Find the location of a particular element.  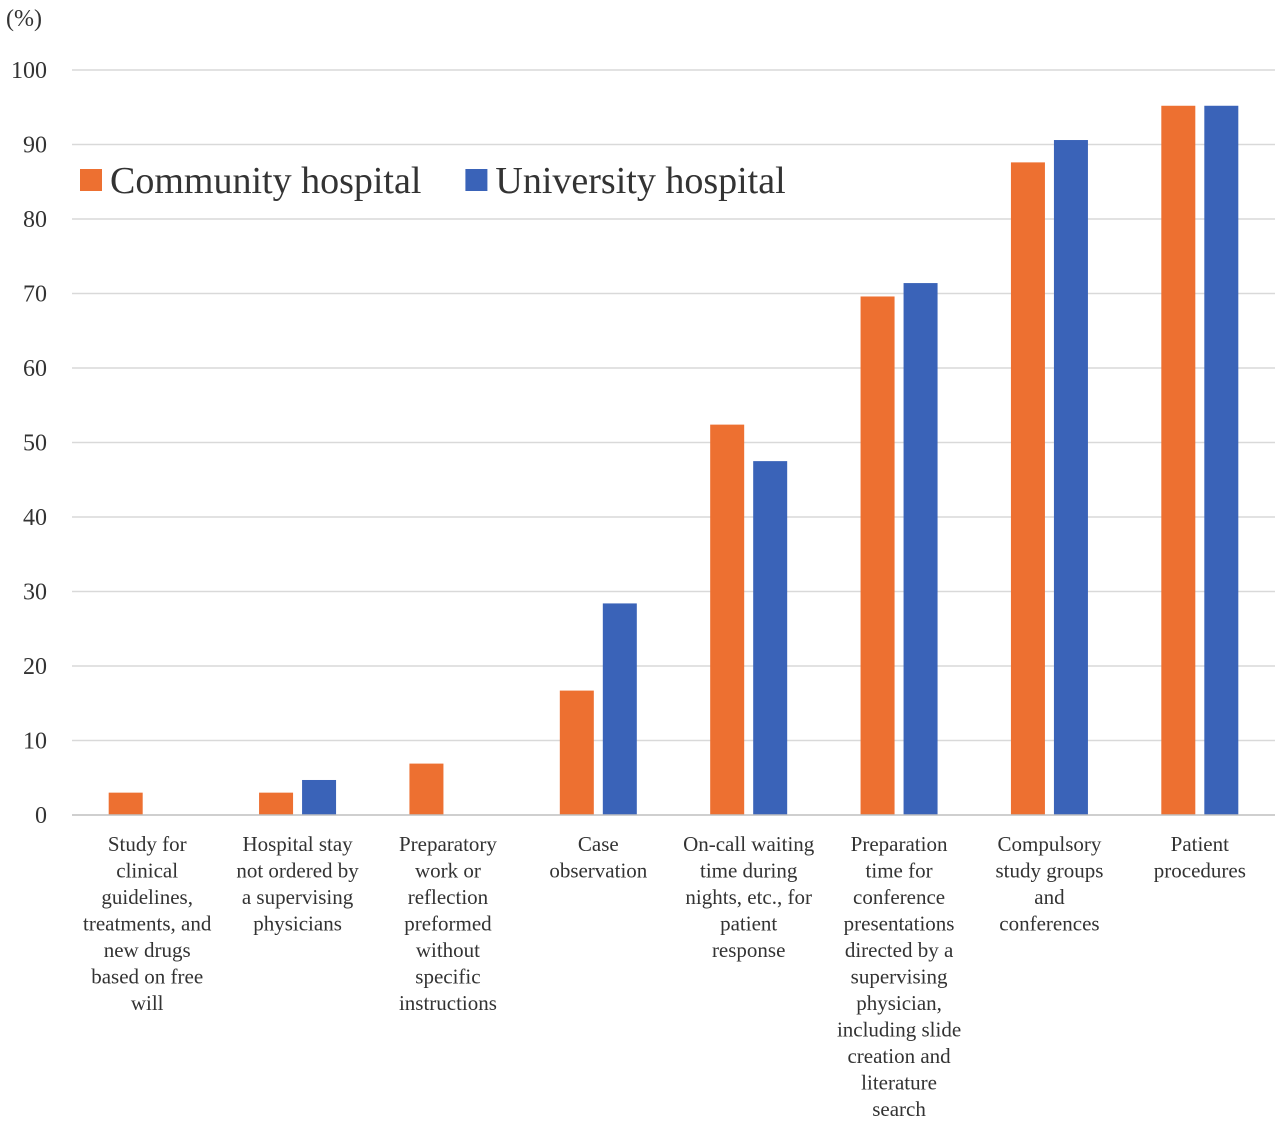

x-category-label-line: Preparation is located at coordinates (899, 844).